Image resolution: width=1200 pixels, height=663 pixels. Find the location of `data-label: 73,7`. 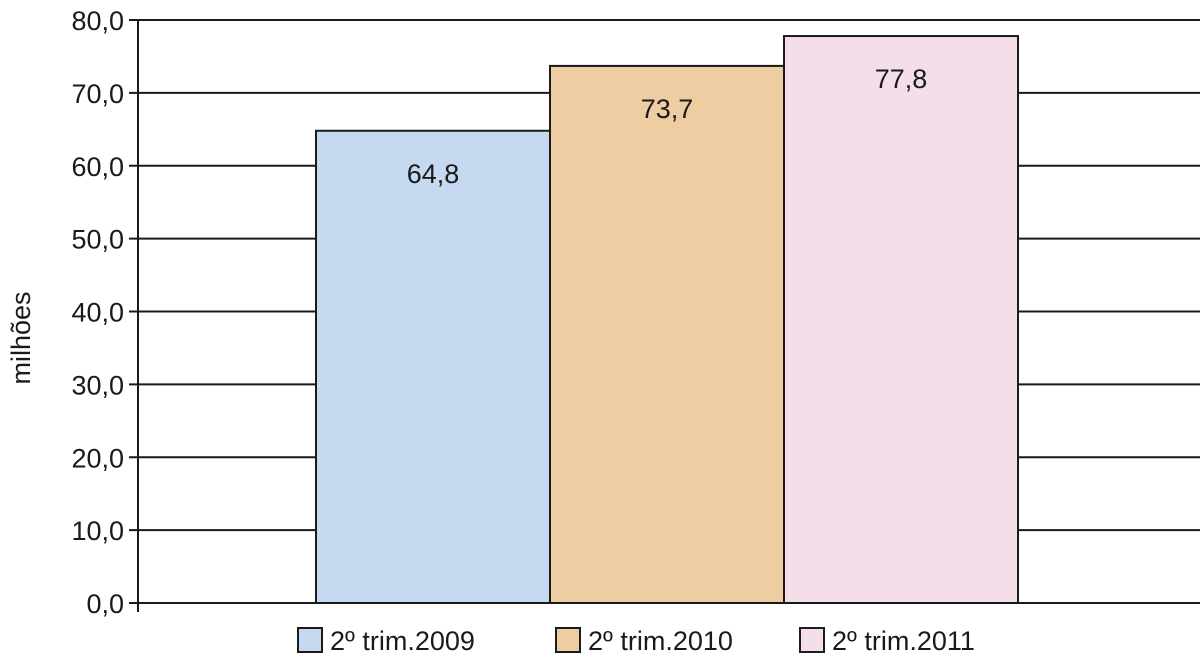

data-label: 73,7 is located at coordinates (667, 109).